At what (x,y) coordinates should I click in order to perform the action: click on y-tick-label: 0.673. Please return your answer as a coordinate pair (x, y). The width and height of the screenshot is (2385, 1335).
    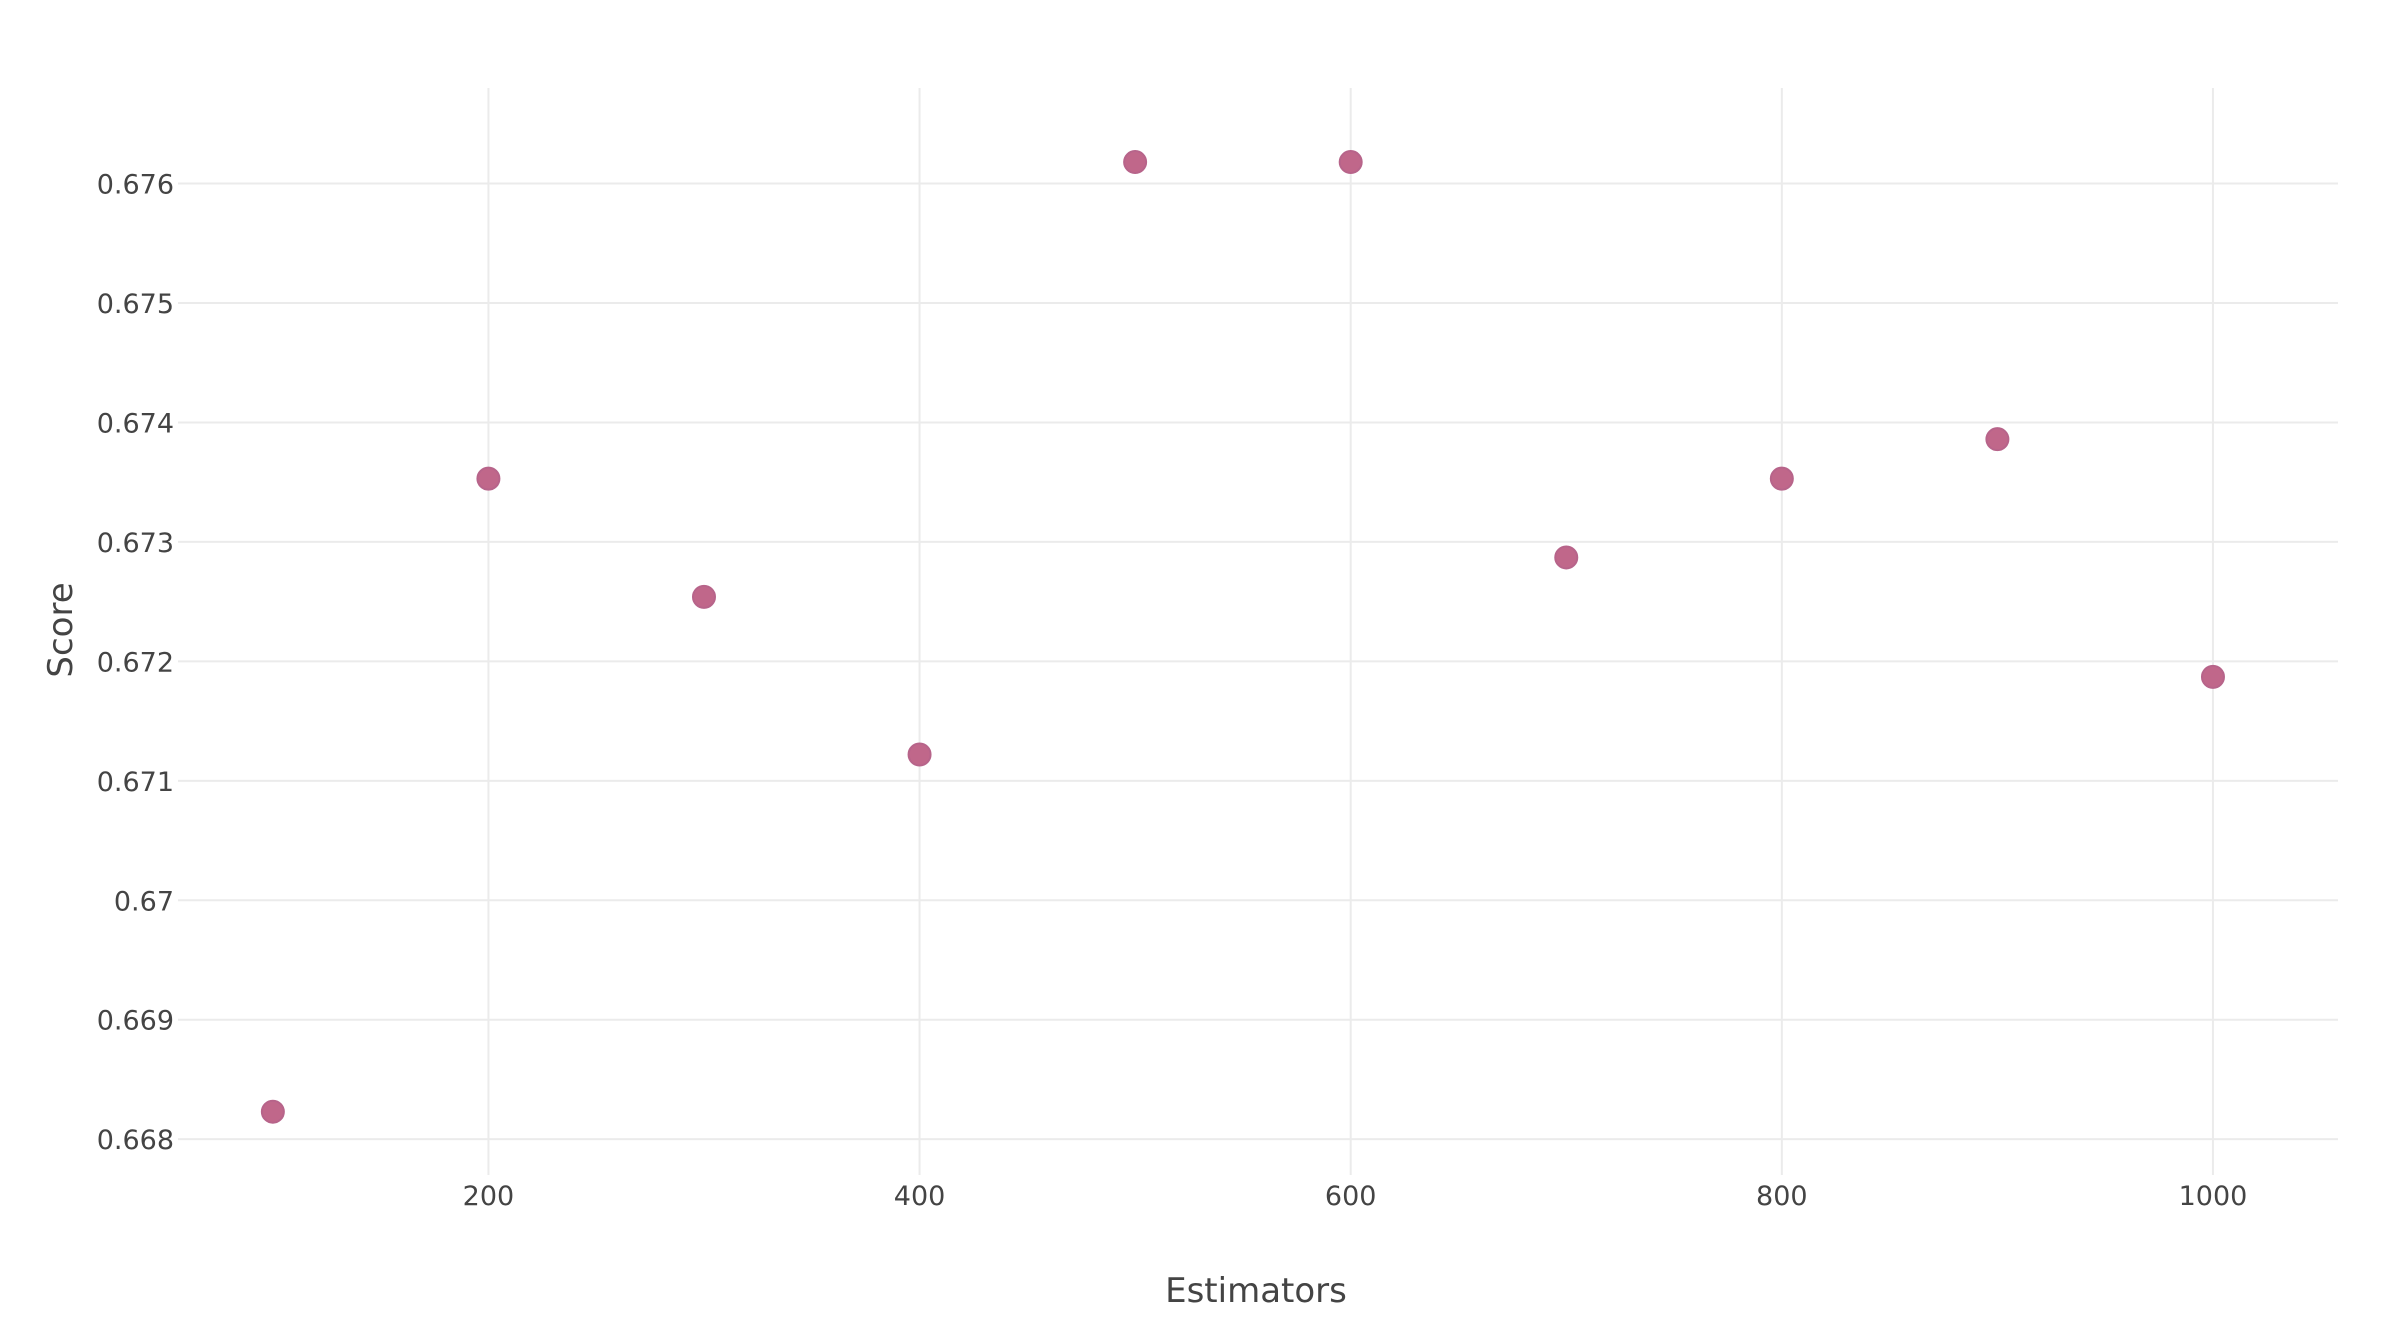
    Looking at the image, I should click on (135, 543).